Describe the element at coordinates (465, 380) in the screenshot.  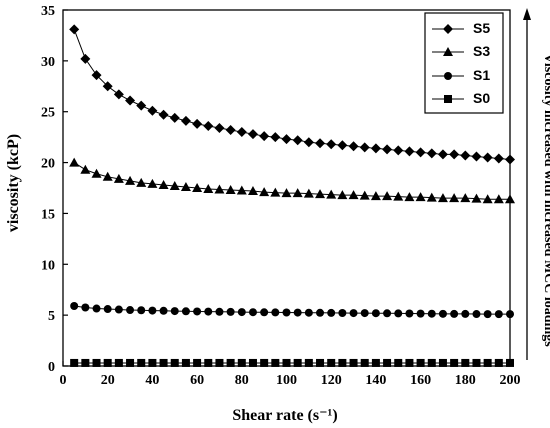
I see `x-tick-label: 180` at that location.